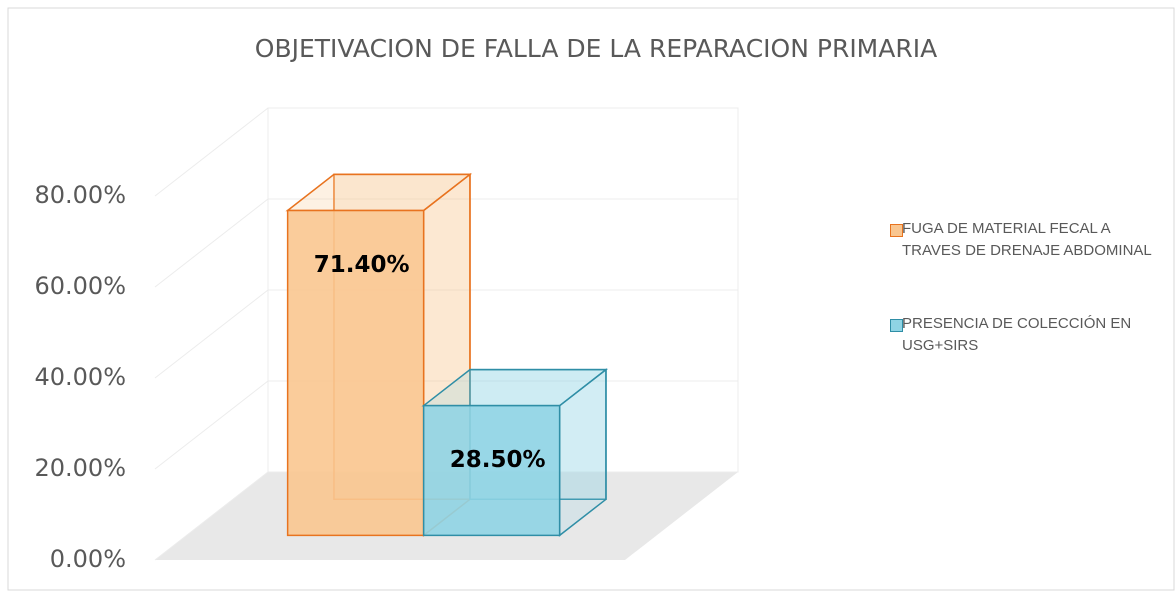  What do you see at coordinates (80, 286) in the screenshot?
I see `y-tick-label: 60.00%` at bounding box center [80, 286].